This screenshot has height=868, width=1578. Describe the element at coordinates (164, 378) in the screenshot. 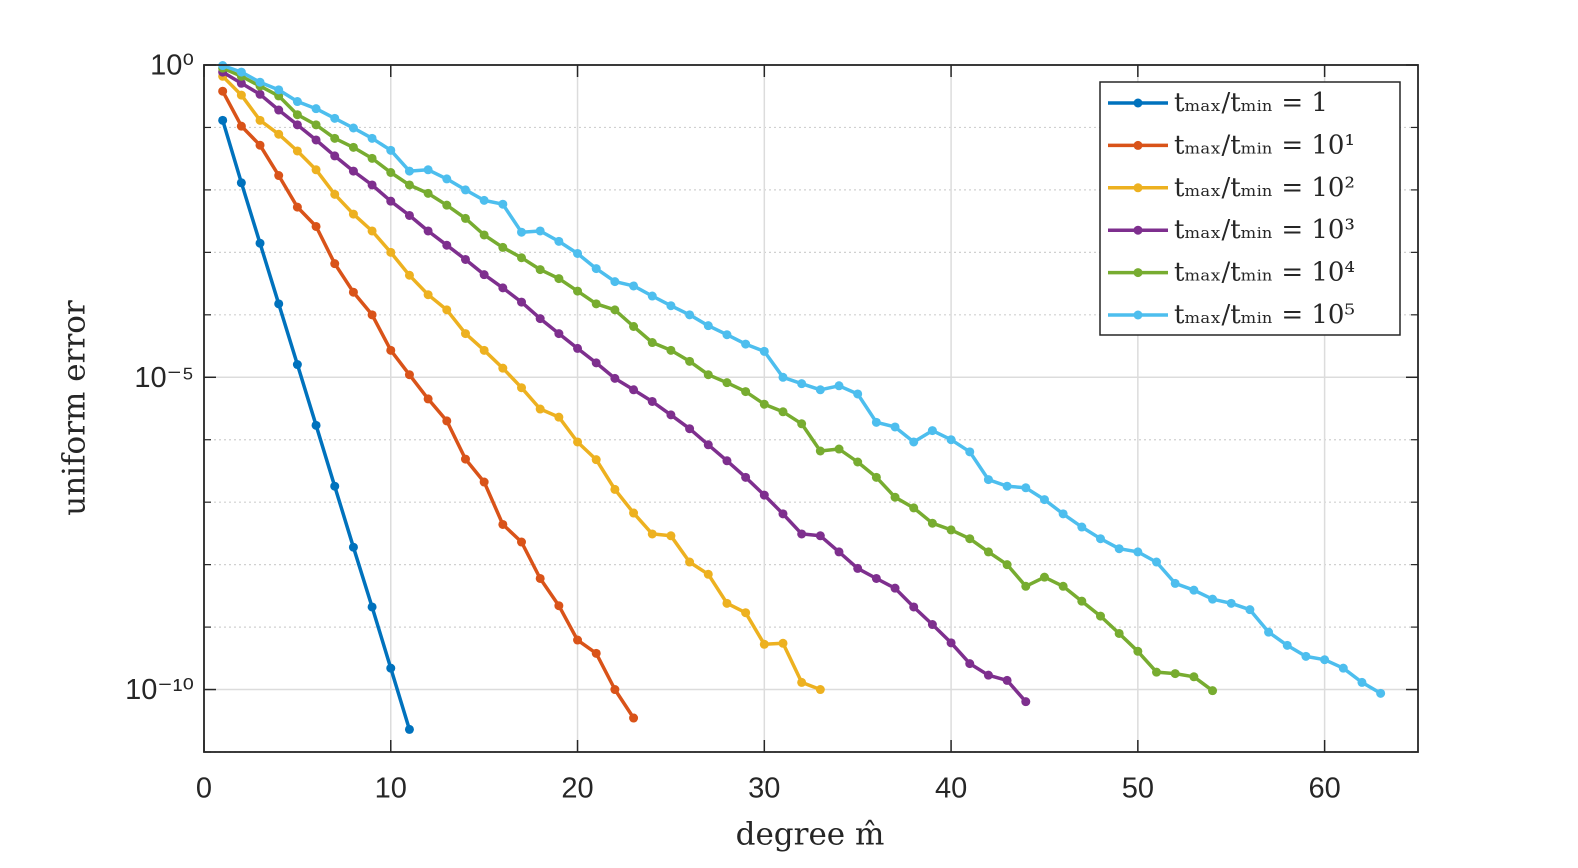

I see `y-tick-label: 10⁻⁵` at that location.